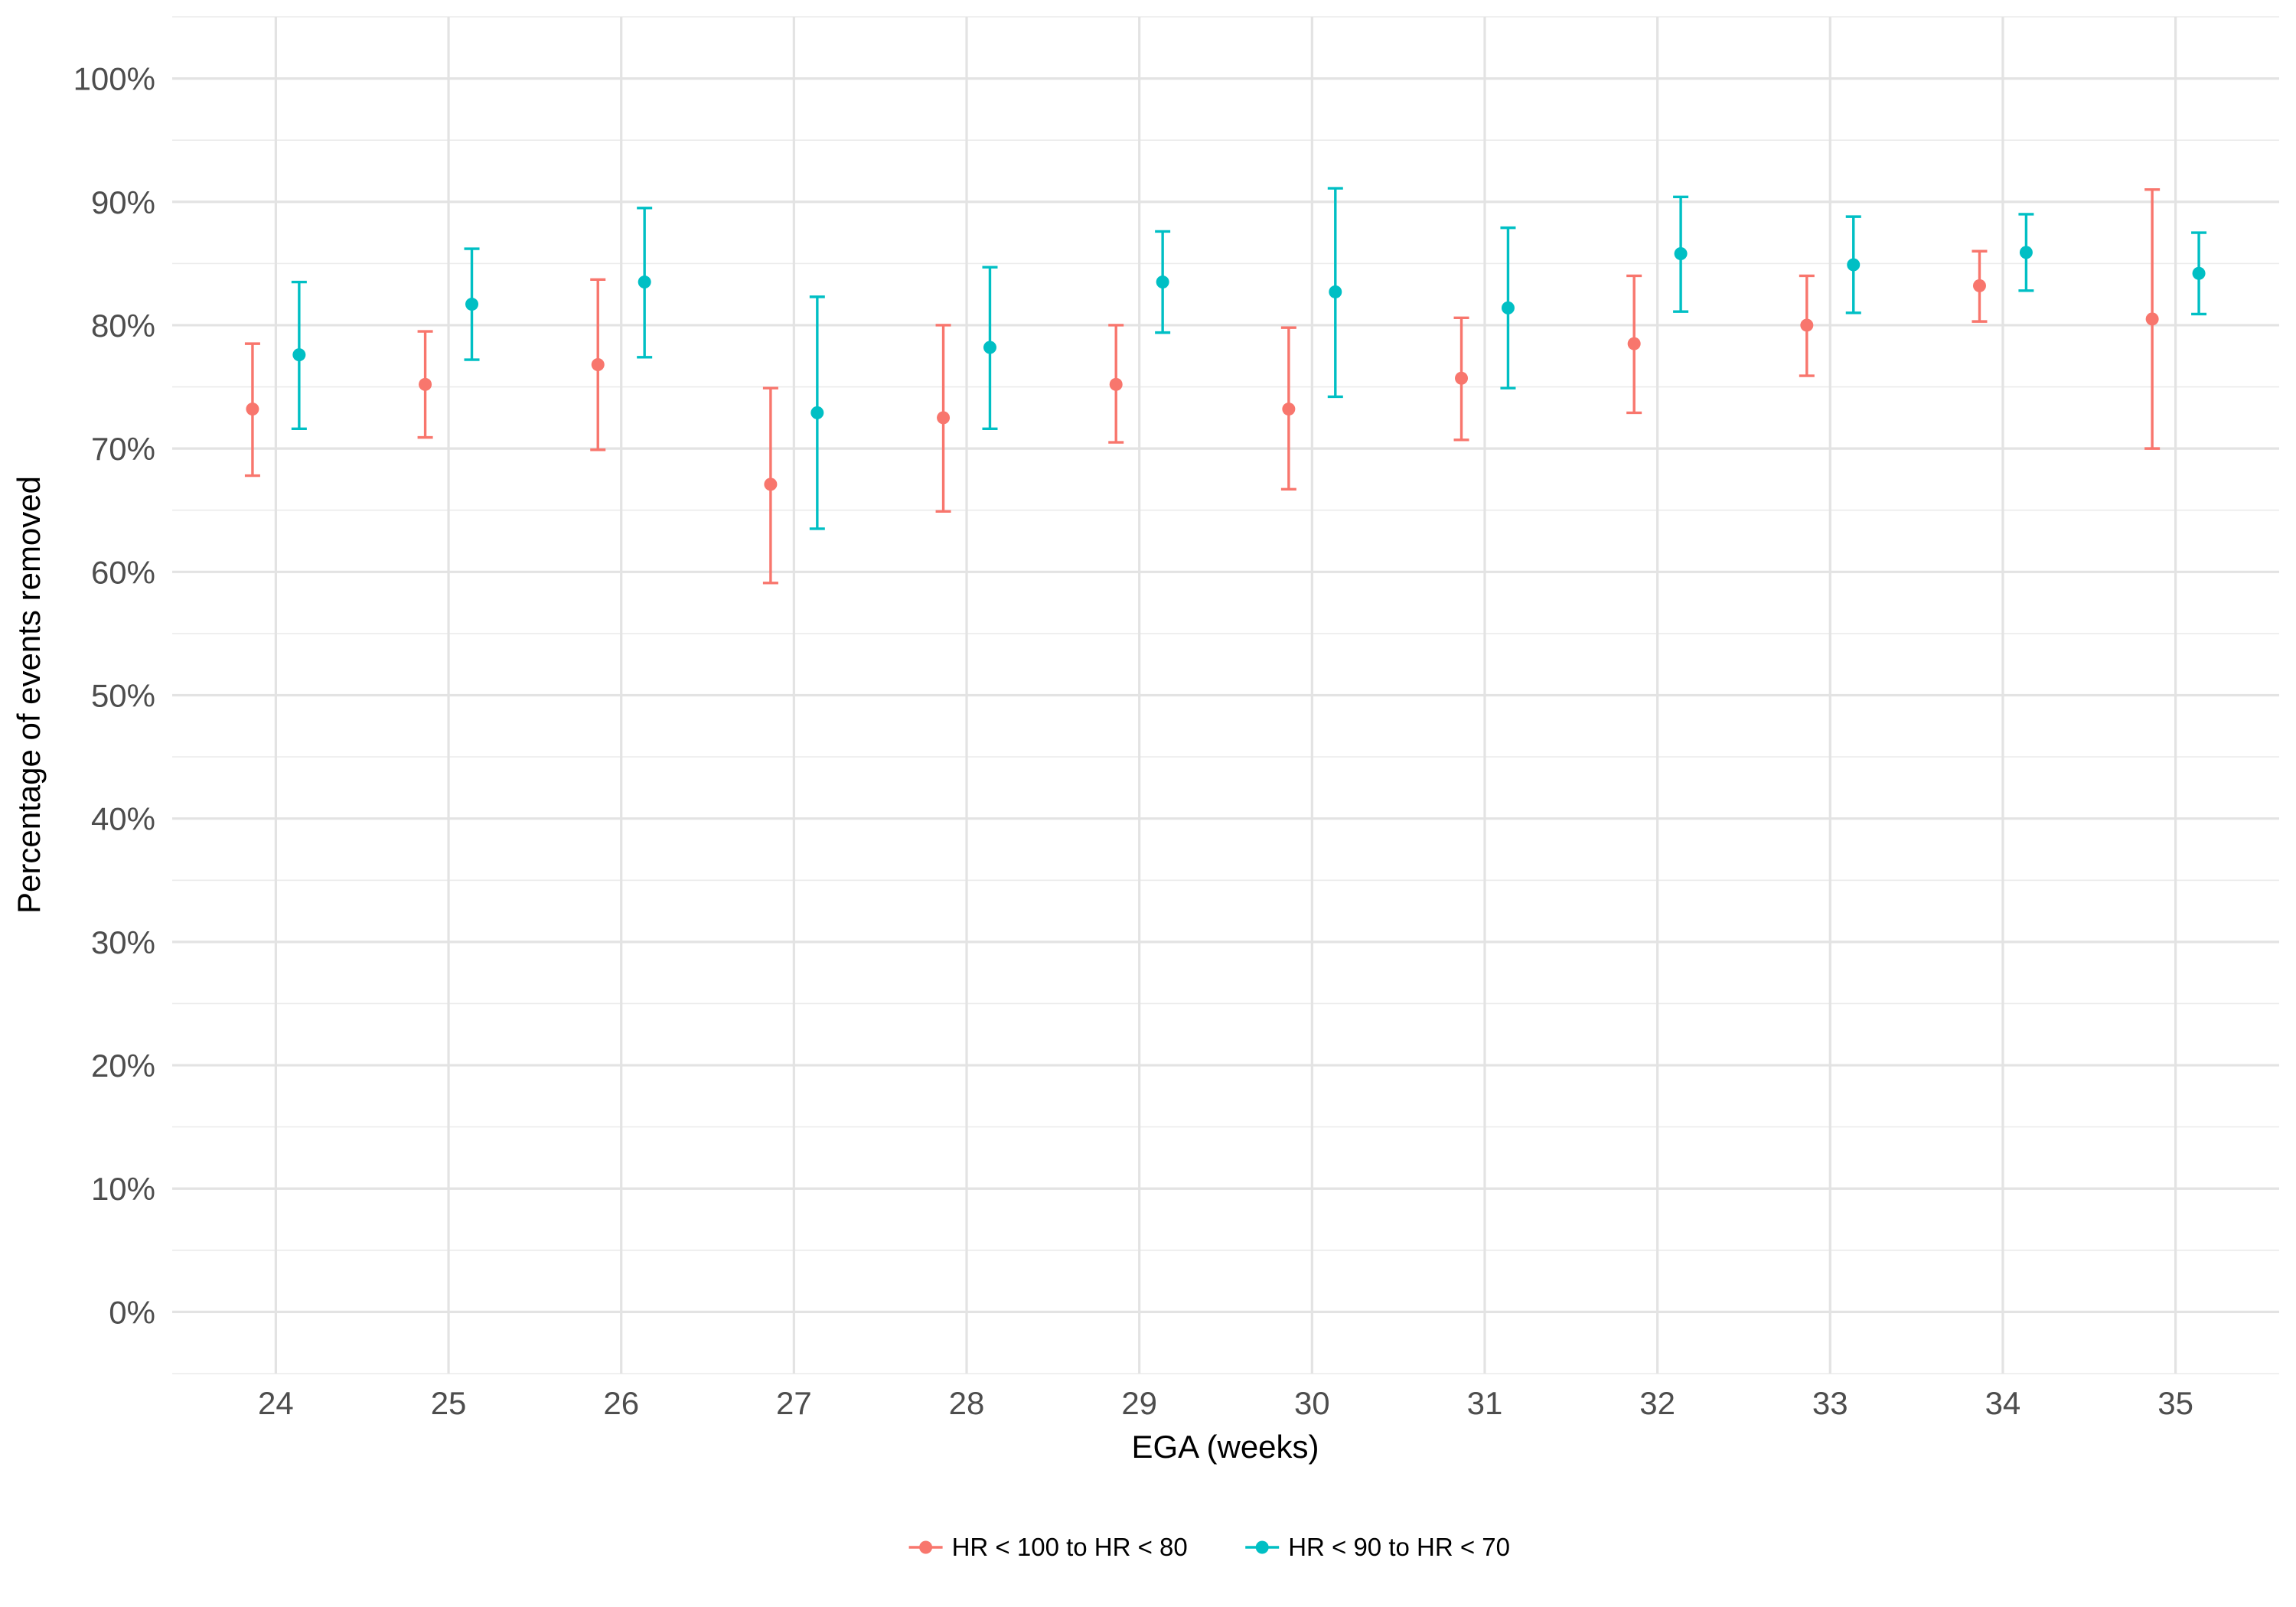  I want to click on x-tick-label: 31, so click(1485, 1403).